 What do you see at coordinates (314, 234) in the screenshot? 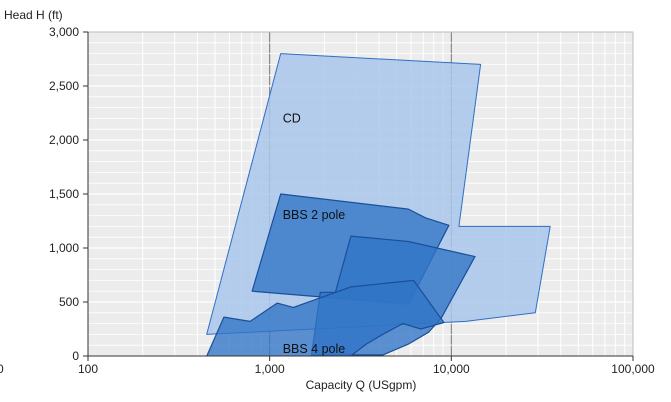
I see `labels: CD BBS 2 pole BBS 4 pole` at bounding box center [314, 234].